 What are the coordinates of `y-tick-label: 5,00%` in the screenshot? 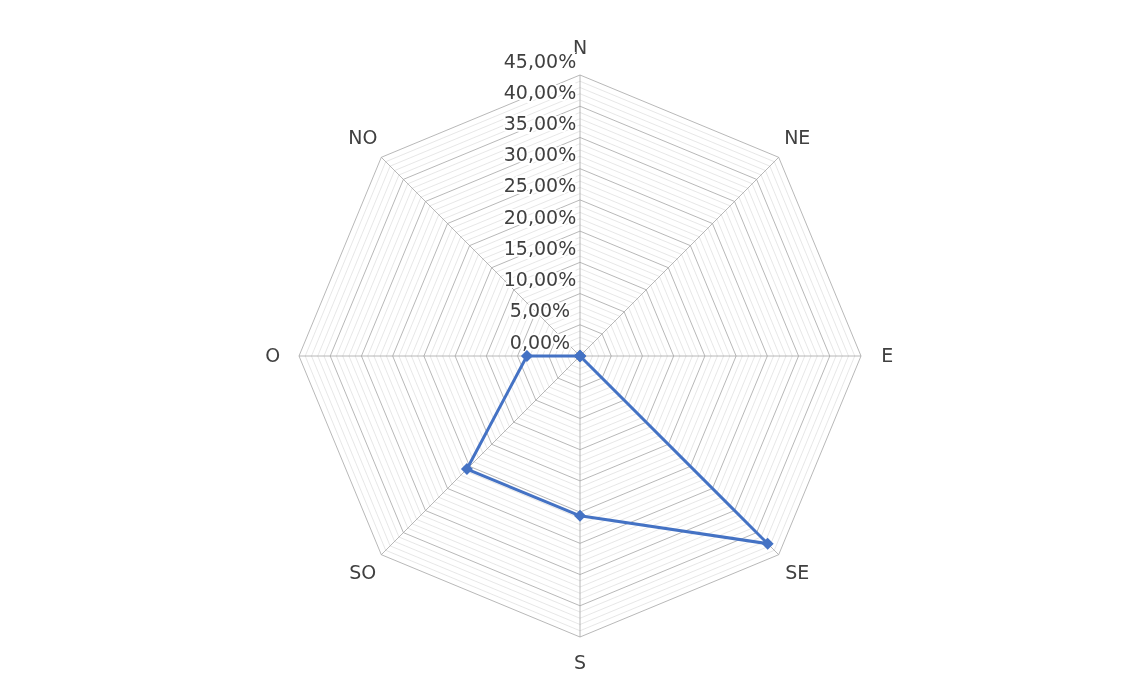 It's located at (540, 310).